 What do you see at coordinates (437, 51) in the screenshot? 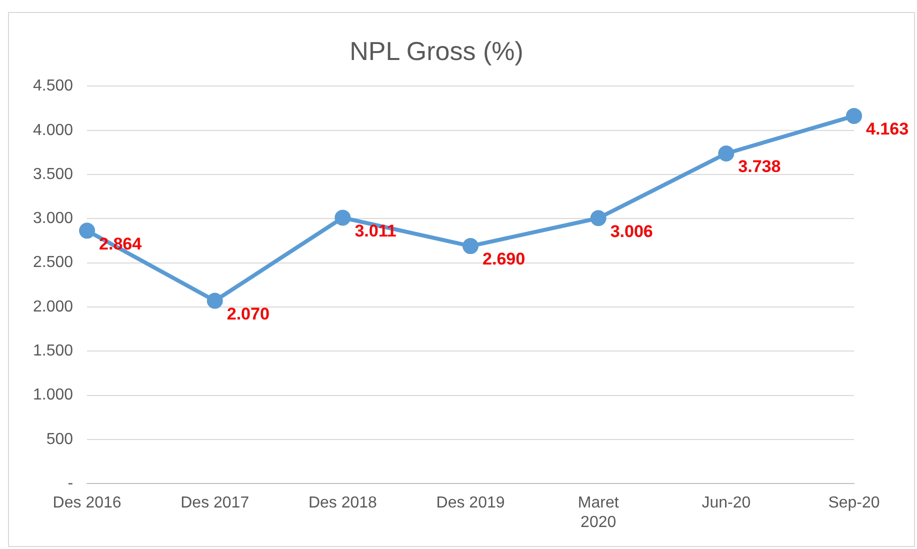
I see `chart-title: NPL Gross (%)` at bounding box center [437, 51].